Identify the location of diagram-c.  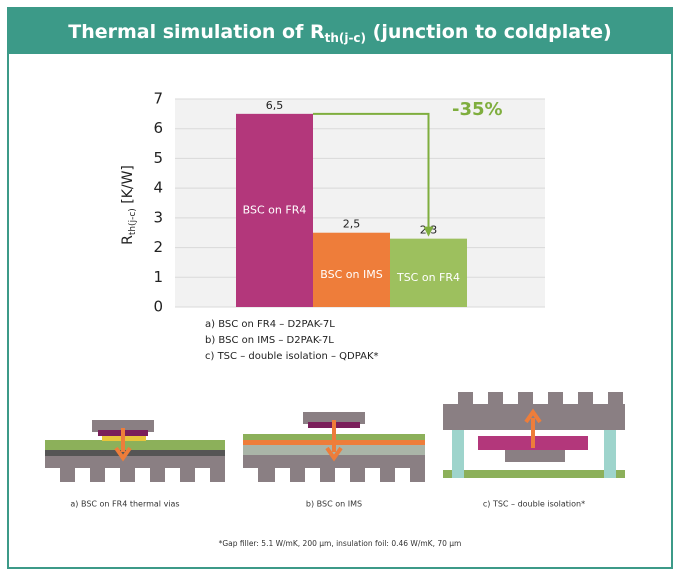
(534, 435).